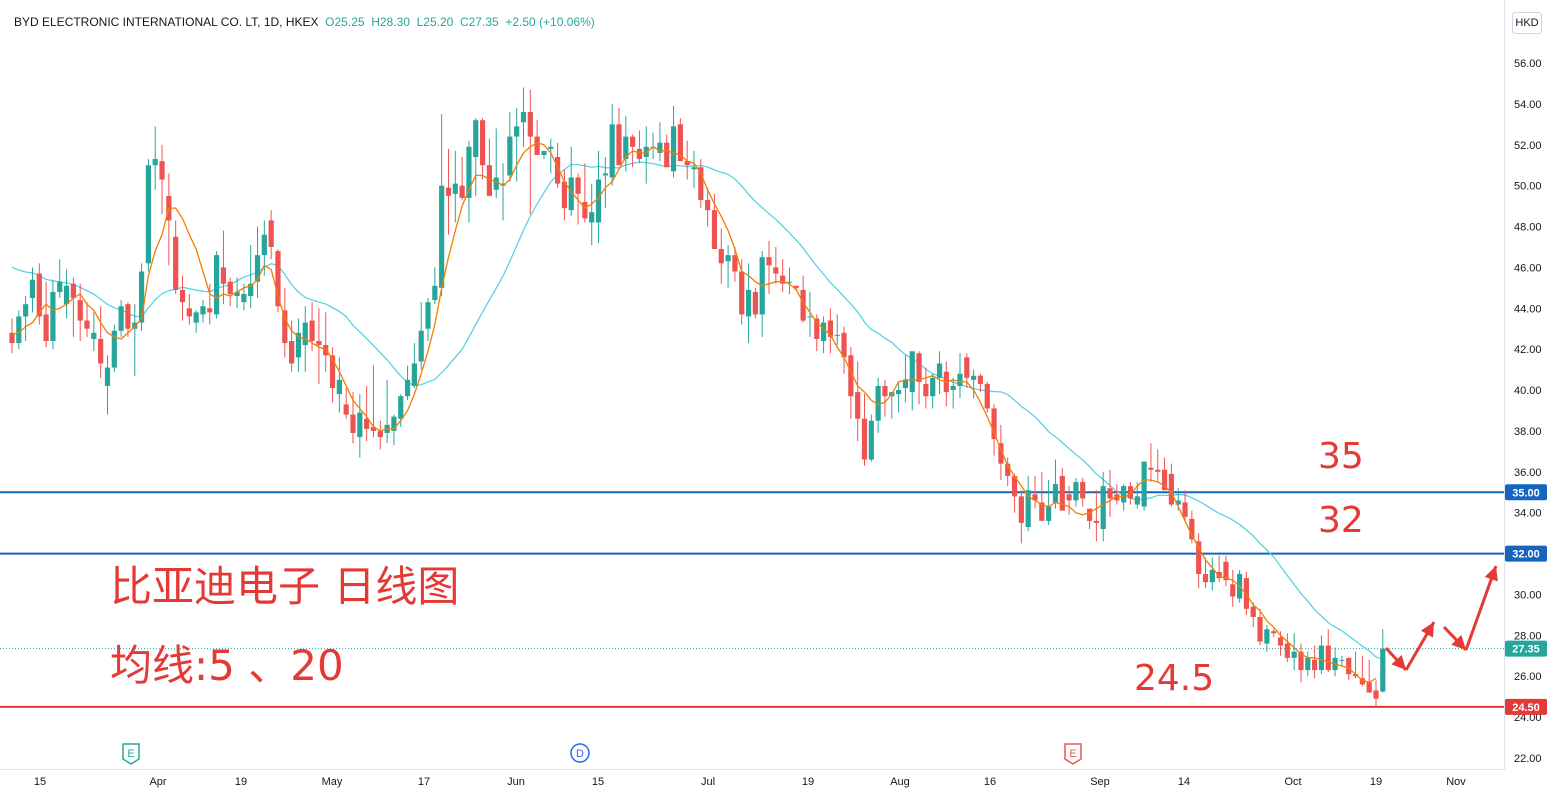 This screenshot has width=1552, height=802. Describe the element at coordinates (1528, 718) in the screenshot. I see `price-tick-label: 24.00` at that location.